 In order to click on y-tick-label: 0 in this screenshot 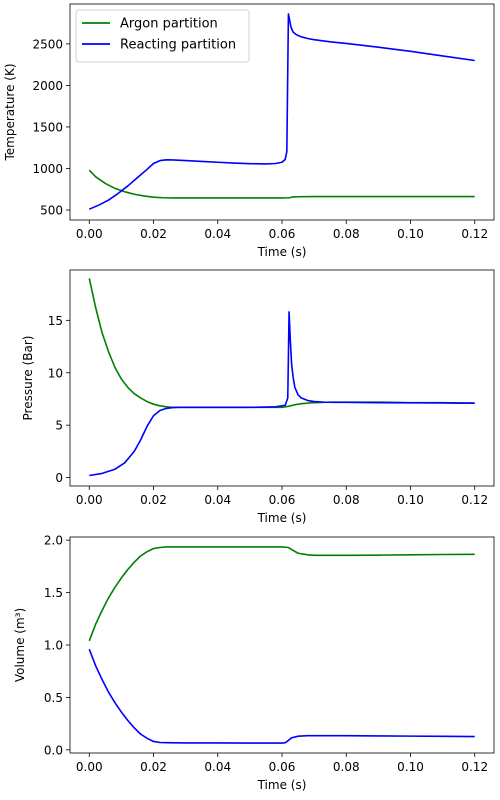, I will do `click(59, 478)`.